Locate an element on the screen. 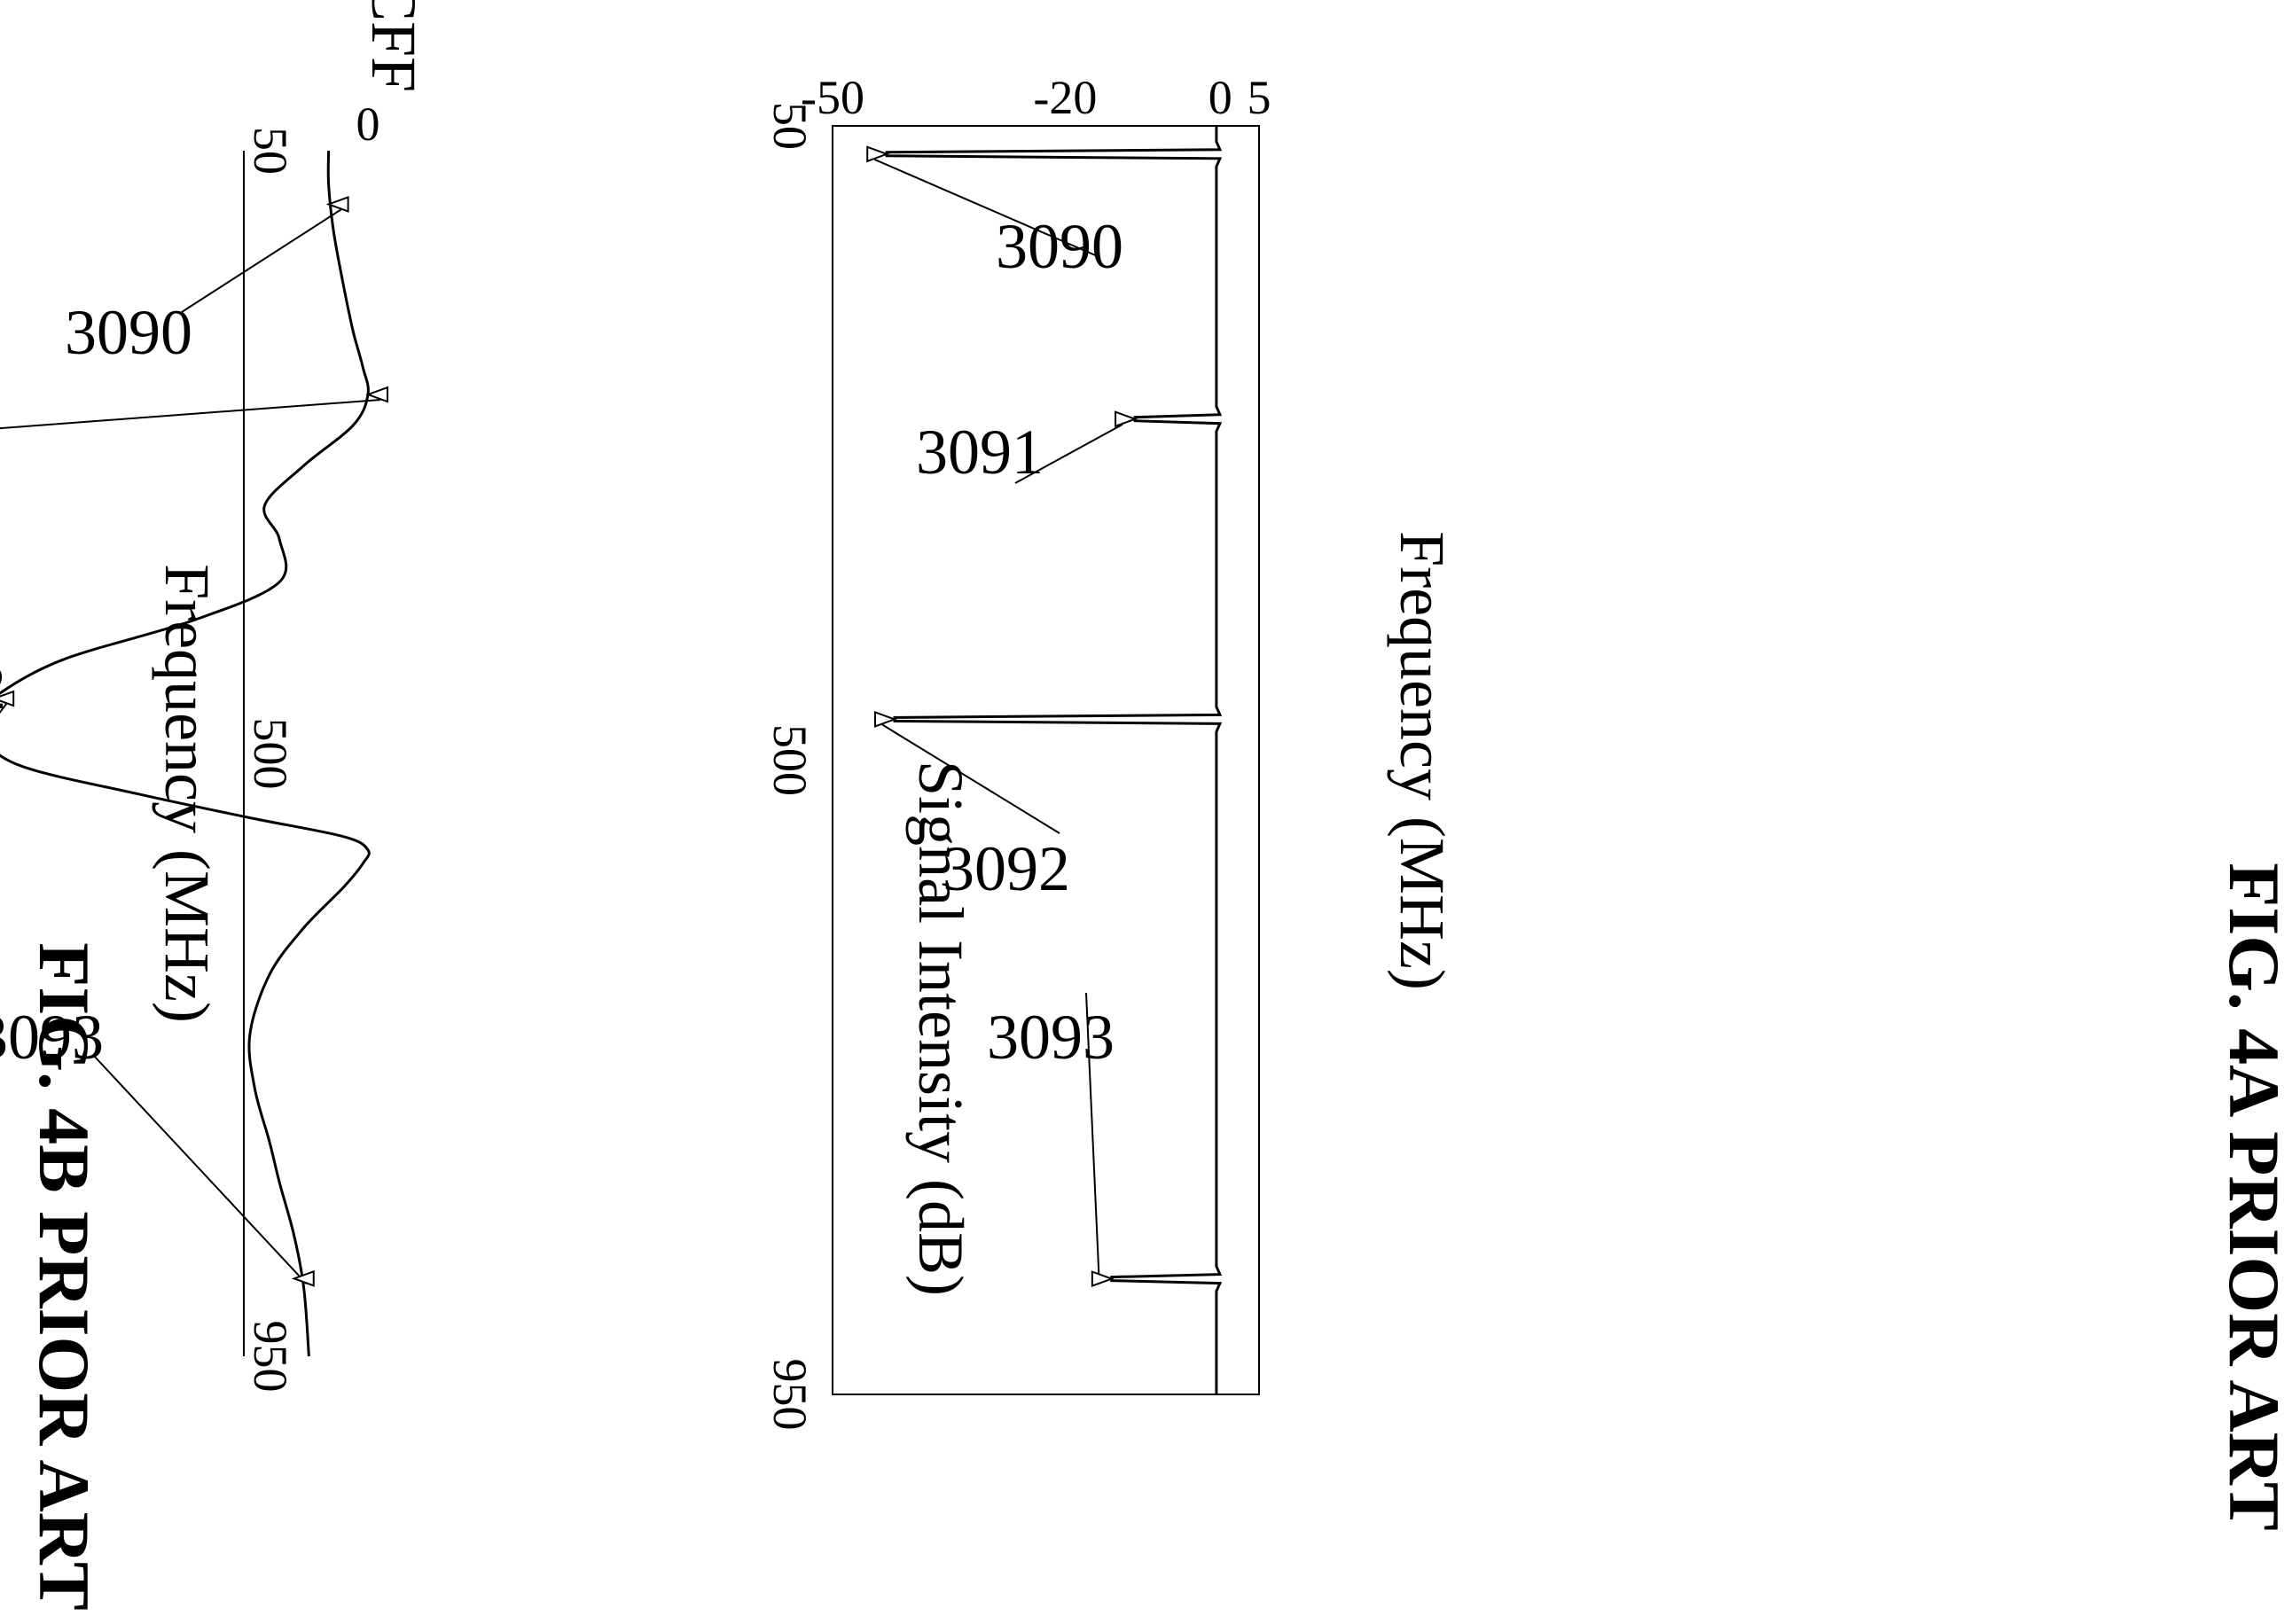  fig-4b-x-ticks: 50 500 950 is located at coordinates (270, 760).